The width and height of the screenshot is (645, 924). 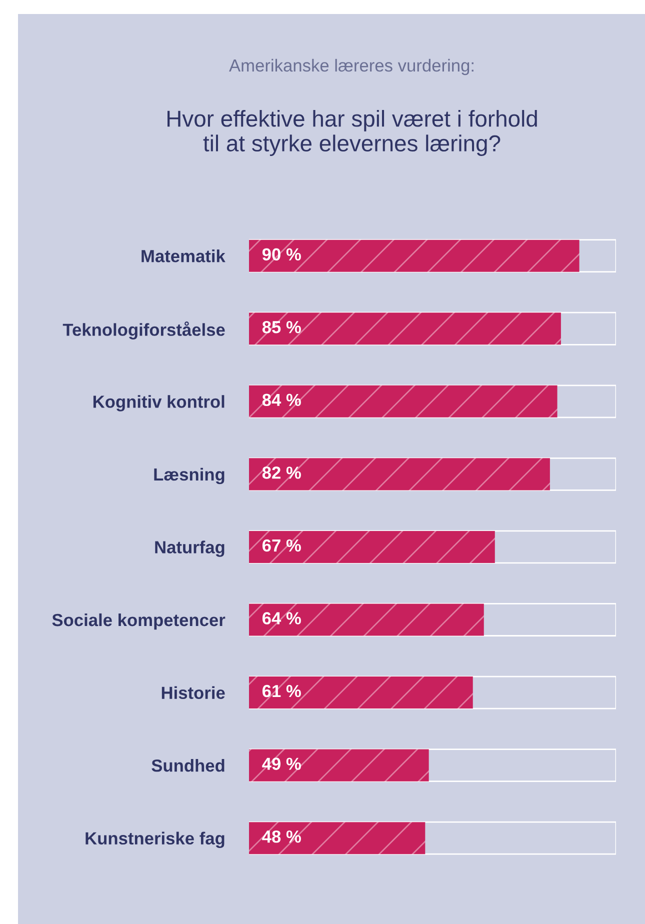 I want to click on y-tick-label: Matematik, so click(x=184, y=256).